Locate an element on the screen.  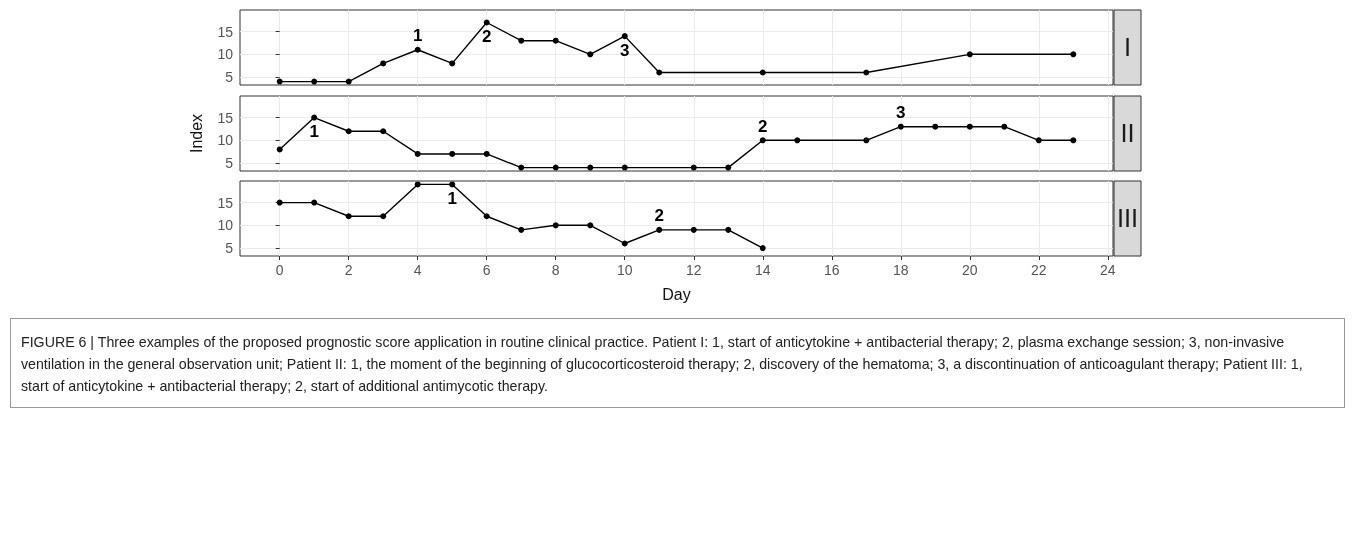
x-tick-label: 20 is located at coordinates (970, 270).